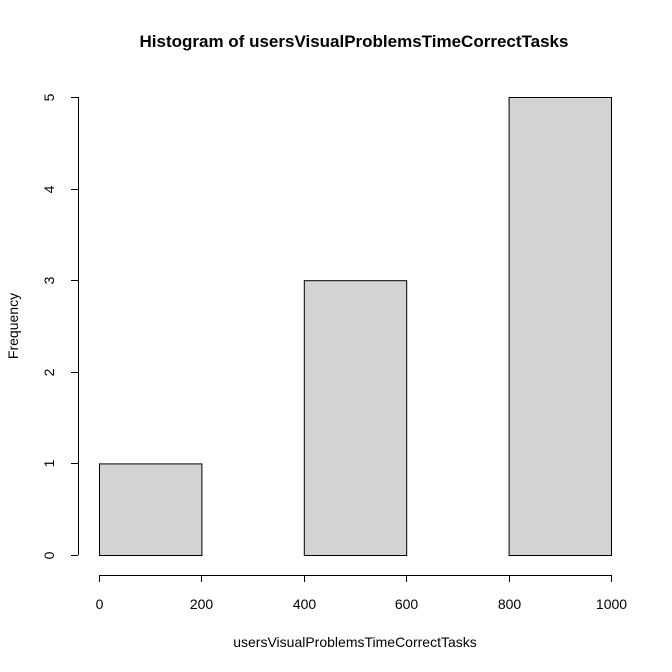 The width and height of the screenshot is (672, 672). Describe the element at coordinates (407, 604) in the screenshot. I see `x-tick-label-600: 600` at that location.